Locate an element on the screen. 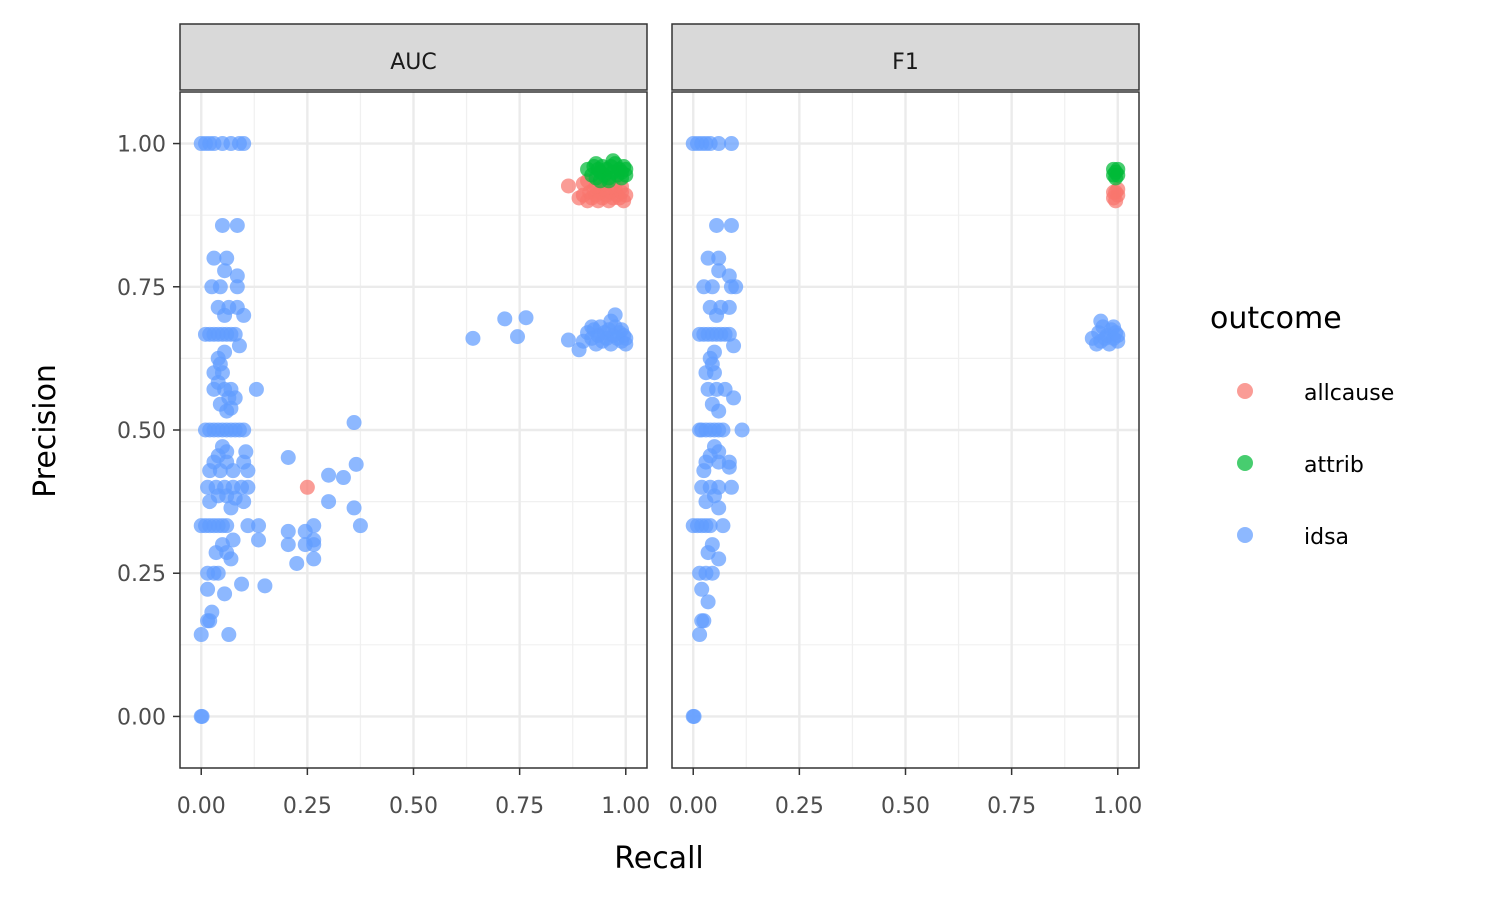  y-tick-label: 0.00 is located at coordinates (141, 717).